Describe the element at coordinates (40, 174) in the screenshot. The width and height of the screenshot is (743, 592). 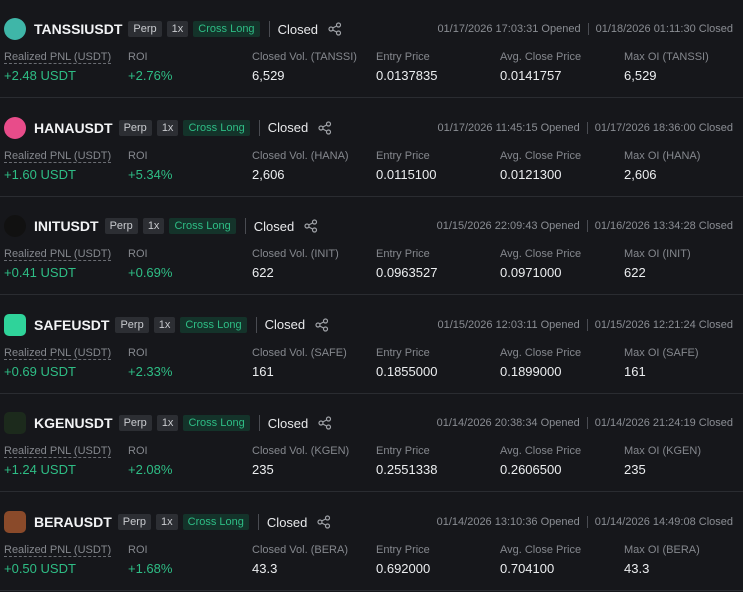
I see `field-value: +1.60 USDT` at that location.